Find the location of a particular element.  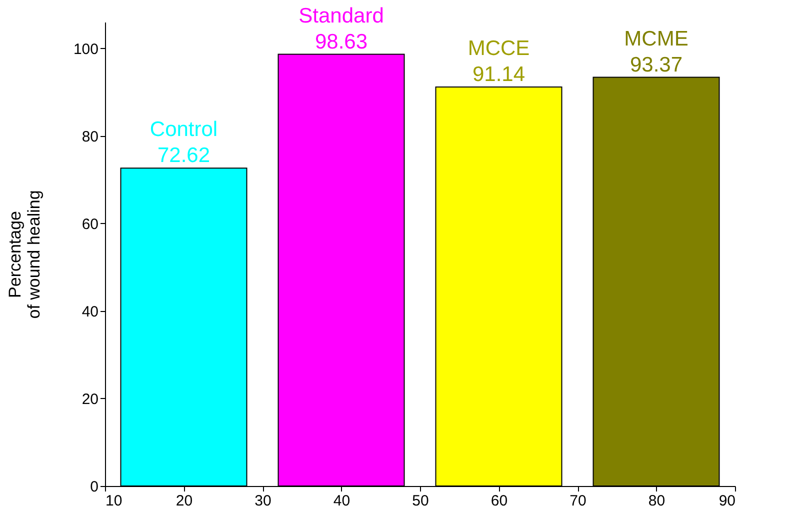

annotation: Control is located at coordinates (184, 130).